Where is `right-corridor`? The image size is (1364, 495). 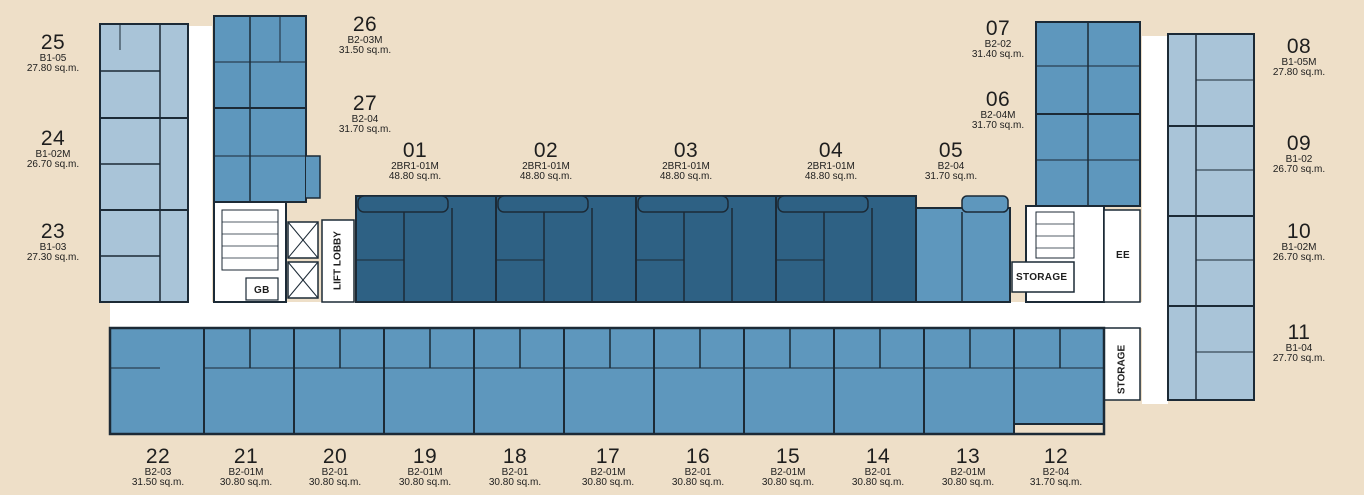 right-corridor is located at coordinates (1155, 220).